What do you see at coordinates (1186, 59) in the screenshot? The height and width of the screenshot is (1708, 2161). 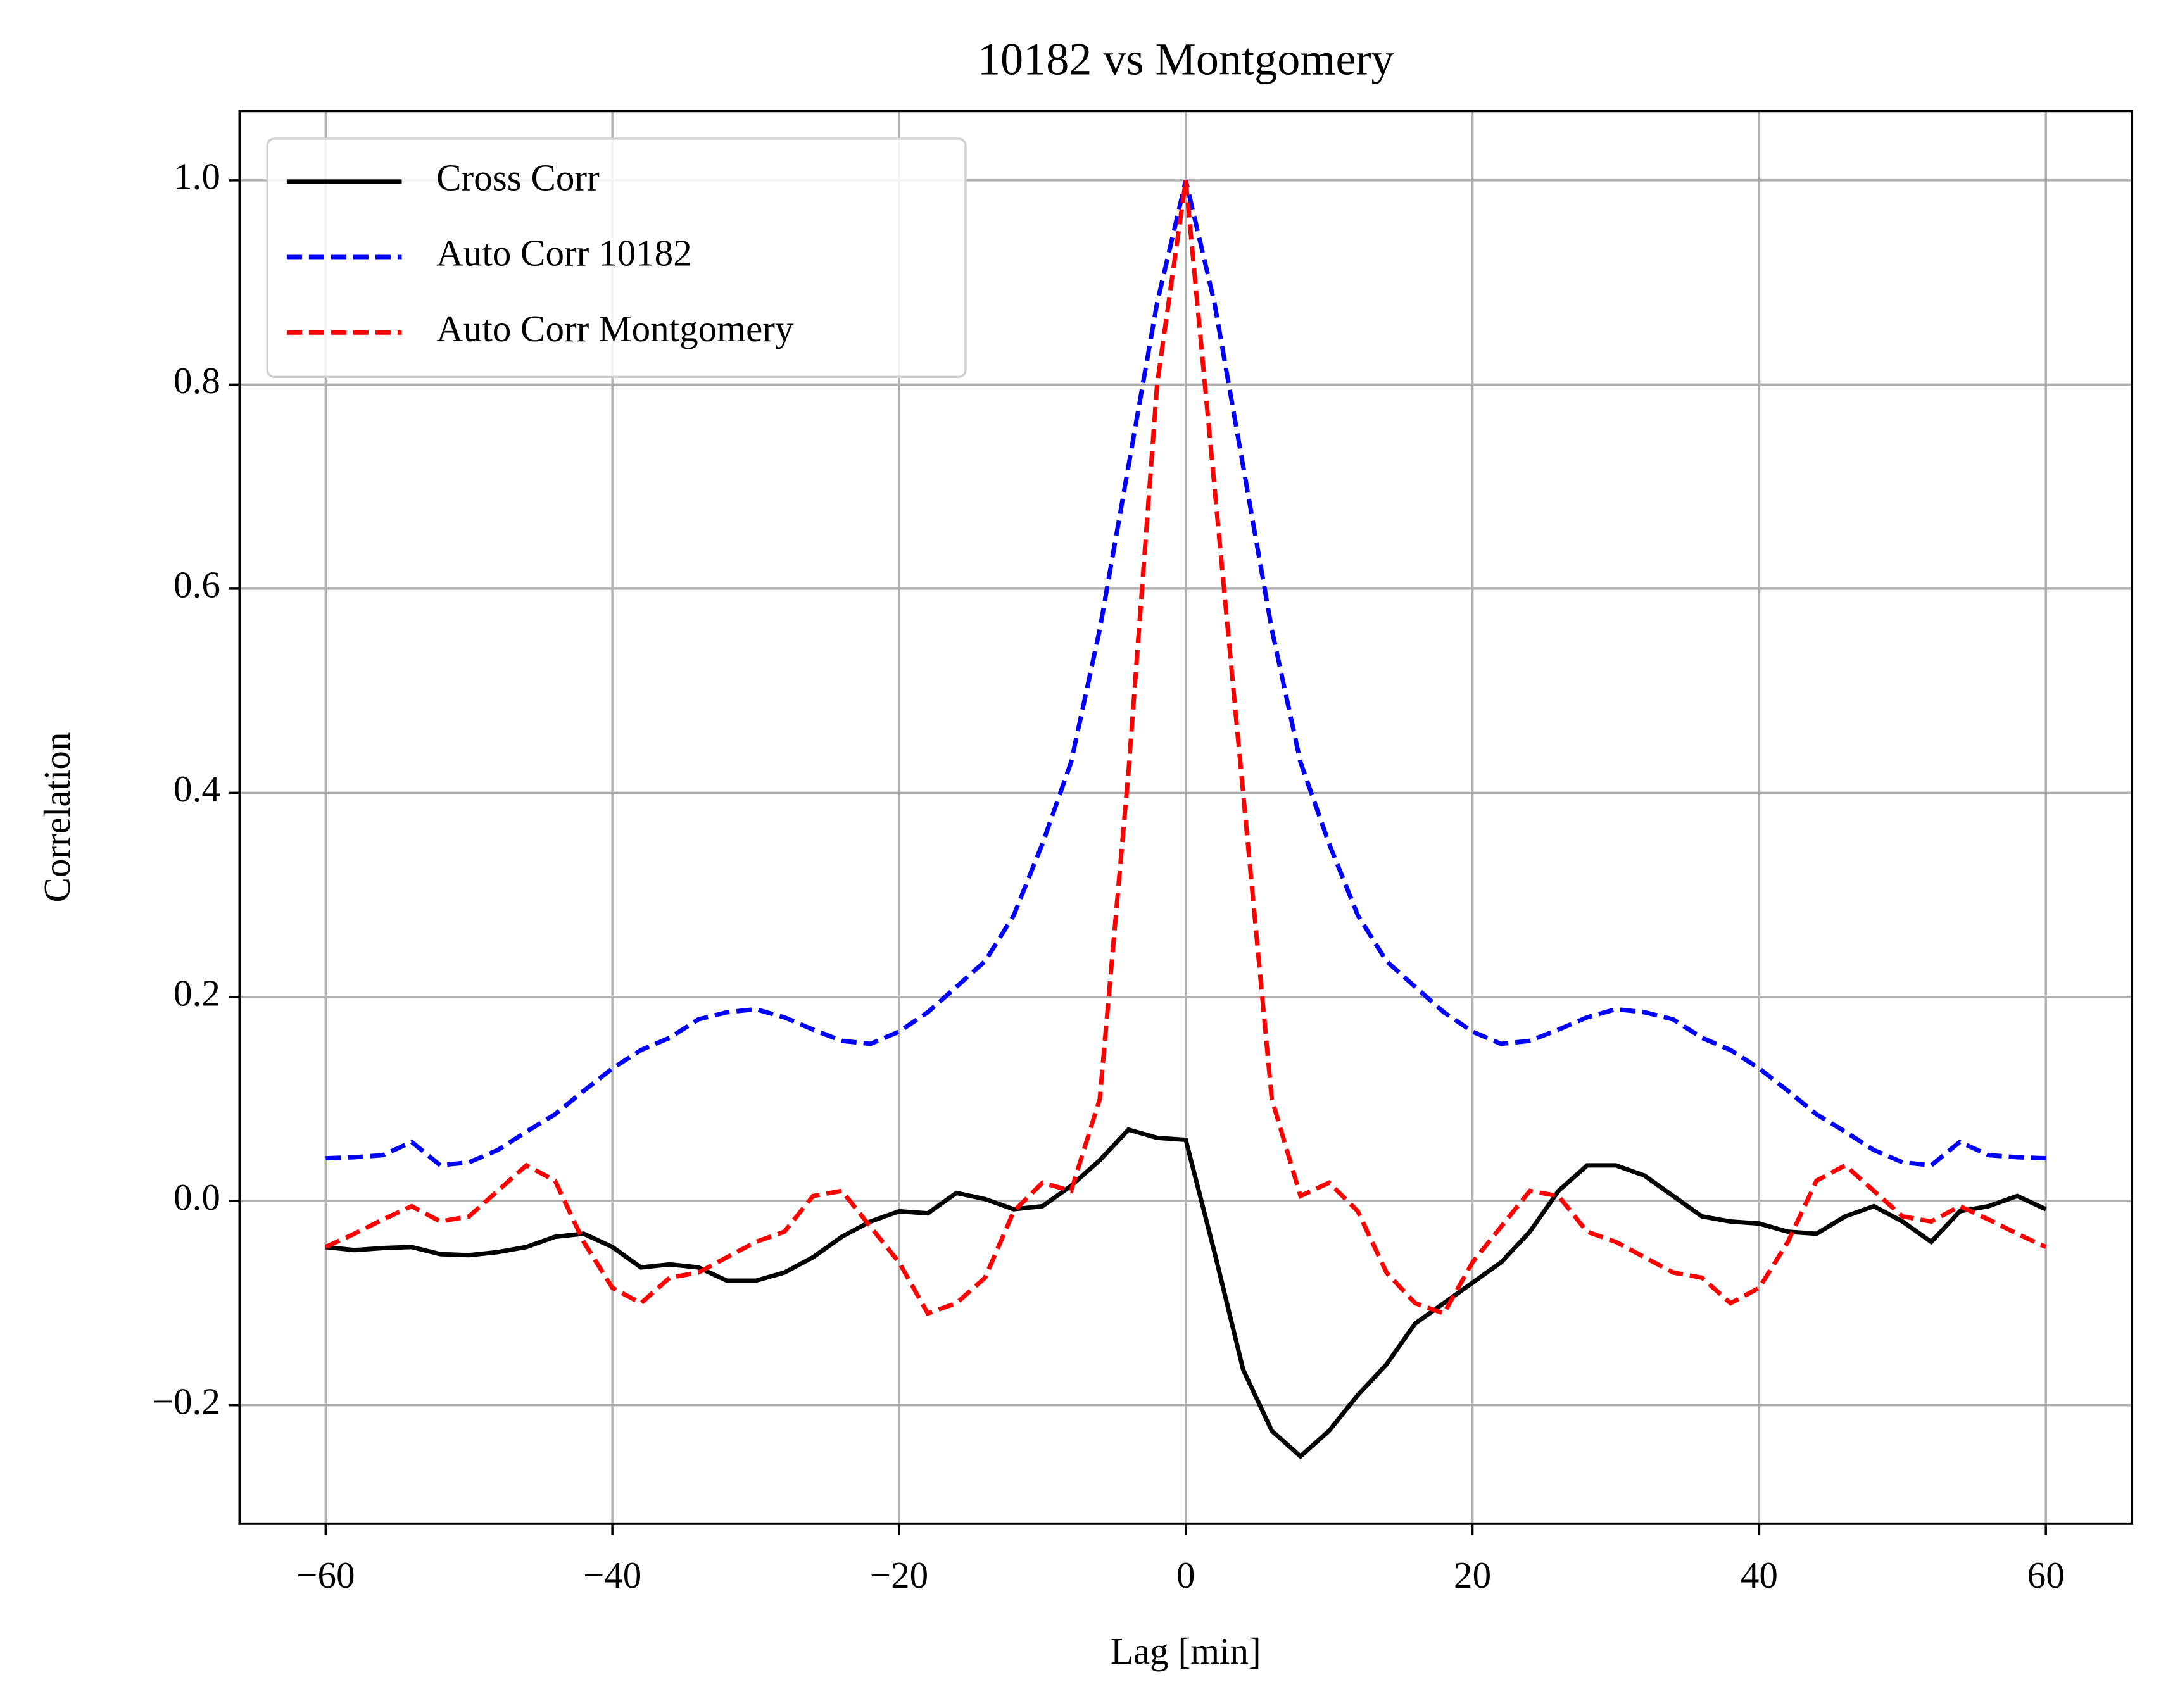 I see `chart-title: 10182 vs Montgomery` at bounding box center [1186, 59].